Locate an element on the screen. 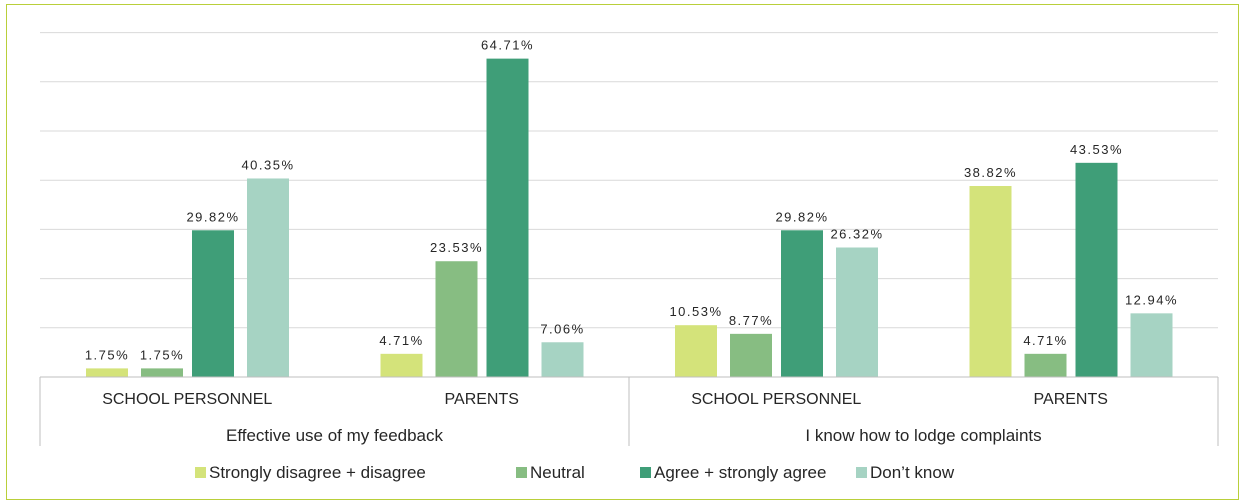  legend-item: Don’t know is located at coordinates (905, 472).